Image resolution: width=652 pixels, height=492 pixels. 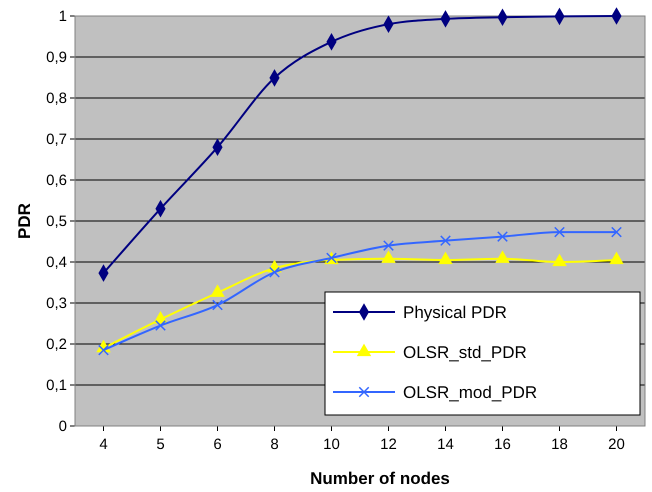 I want to click on x-tick-label: 16, so click(x=502, y=444).